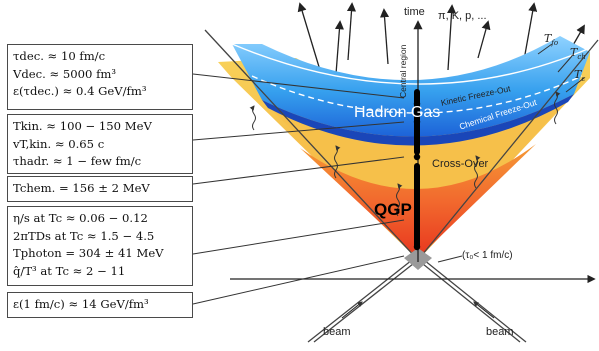  What do you see at coordinates (88, 253) in the screenshot?
I see `t-photon-line: Tphoton = 304 ± 41 MeV` at bounding box center [88, 253].